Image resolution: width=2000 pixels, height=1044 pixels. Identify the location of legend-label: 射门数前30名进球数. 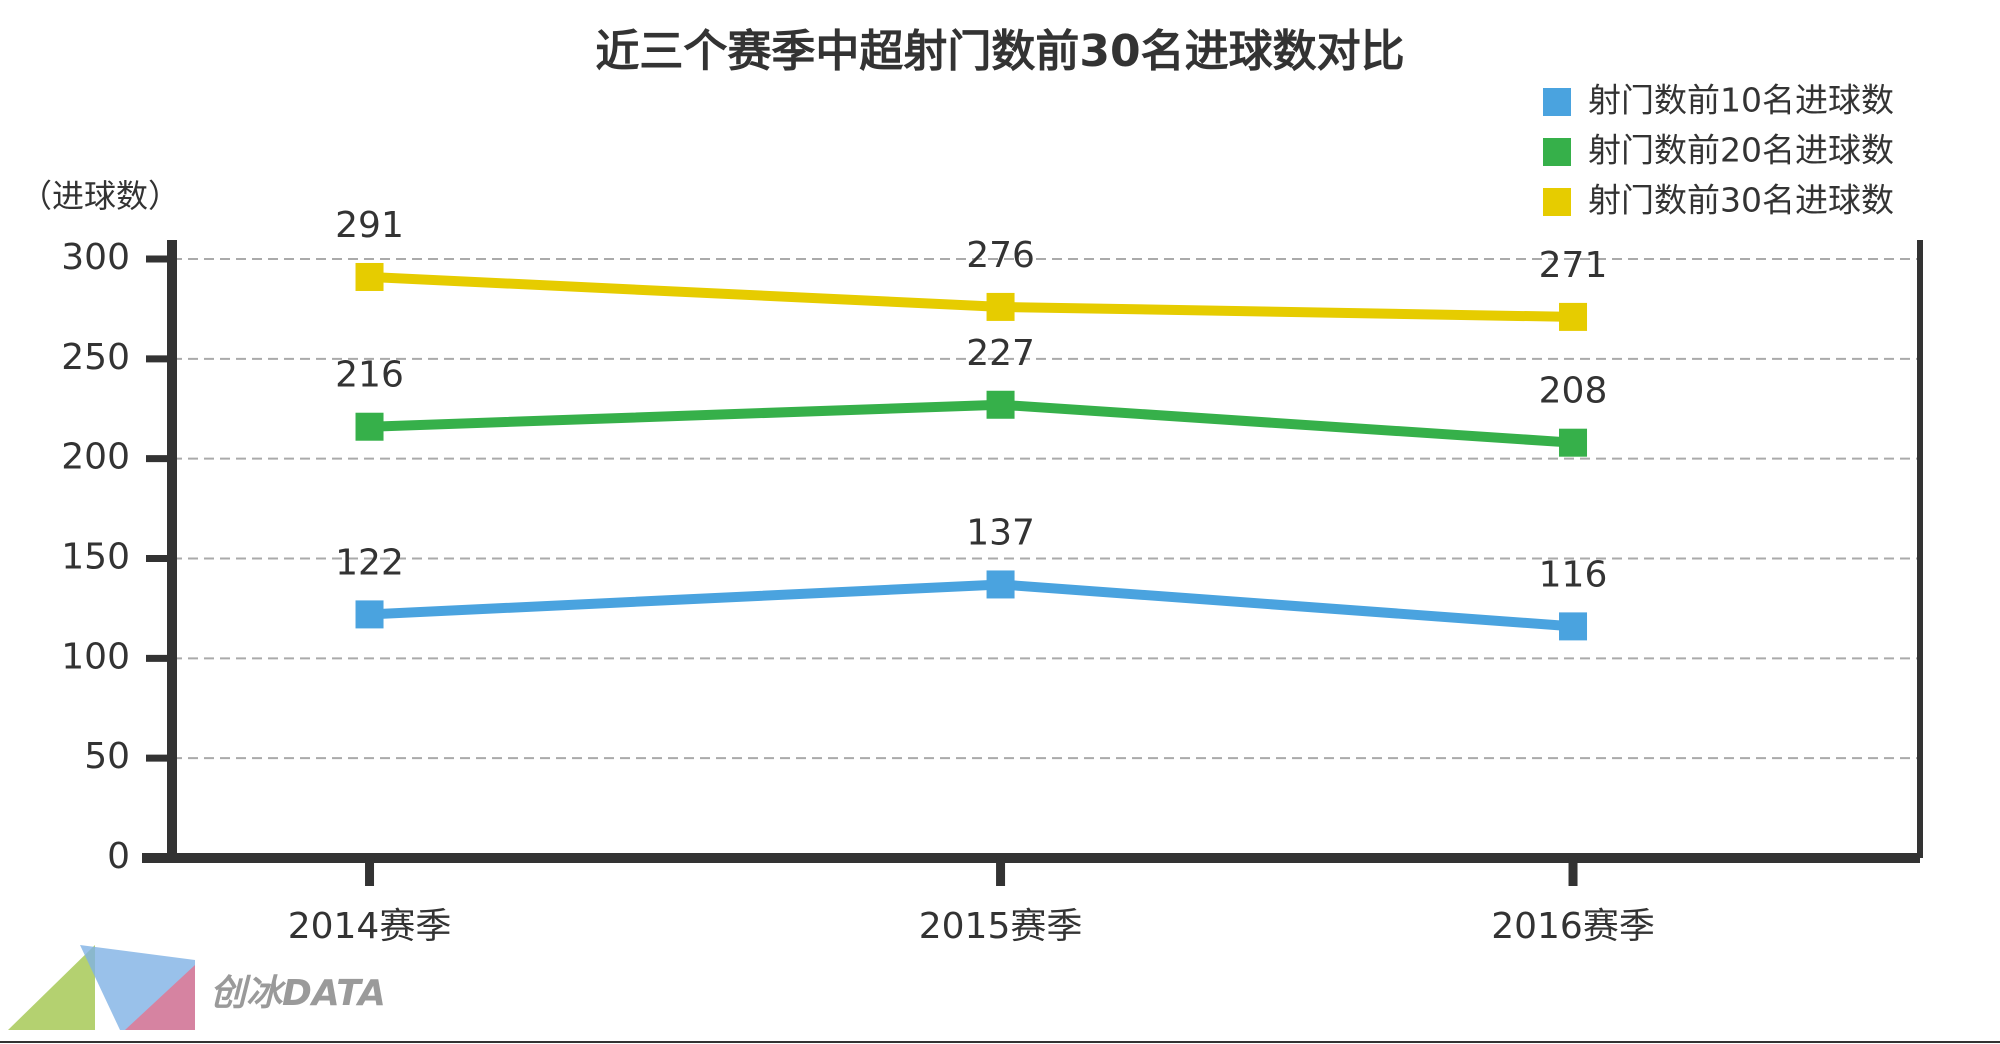
(1741, 200).